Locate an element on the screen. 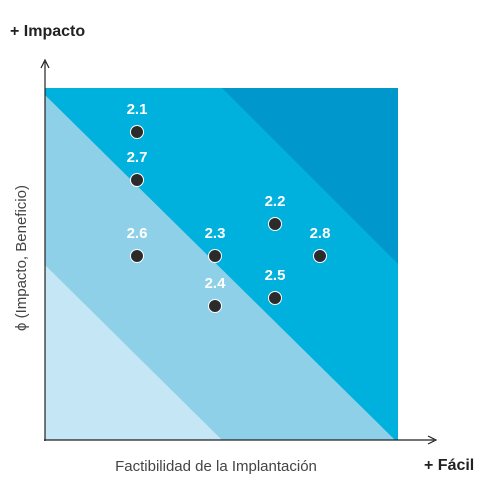 This screenshot has height=492, width=485. x-title: + Fácil is located at coordinates (449, 465).